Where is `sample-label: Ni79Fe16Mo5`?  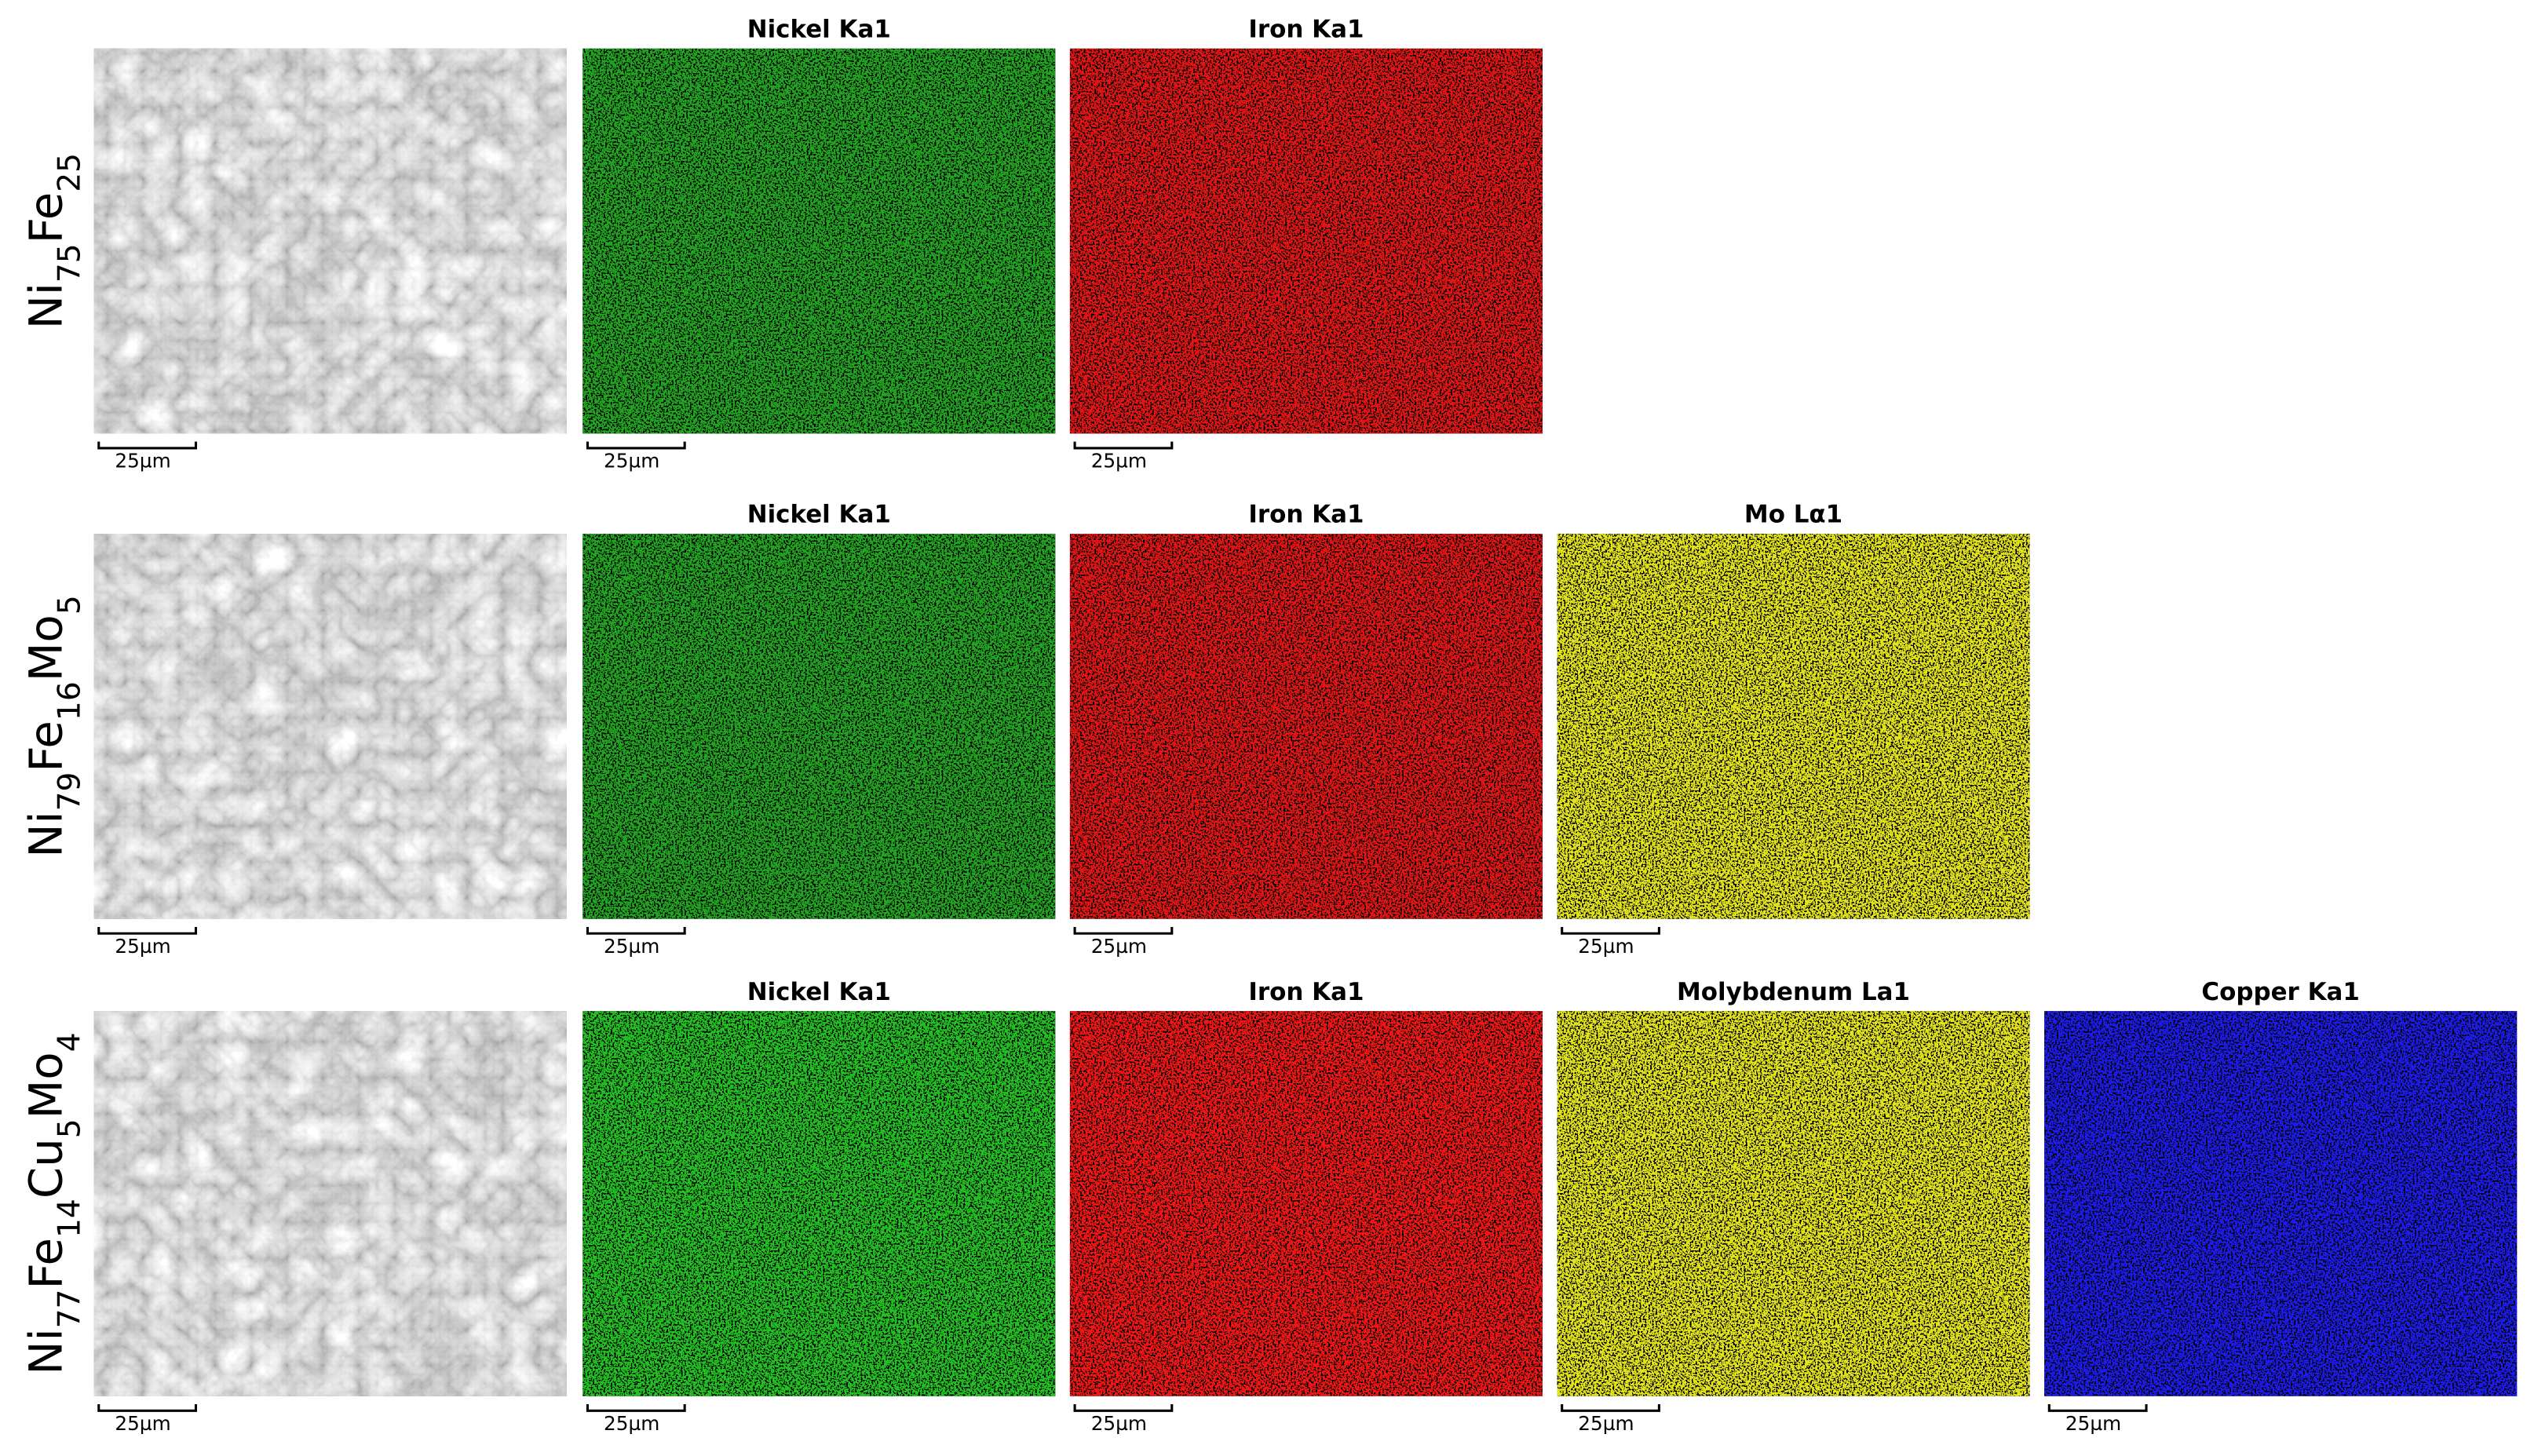 sample-label: Ni79Fe16Mo5 is located at coordinates (53, 726).